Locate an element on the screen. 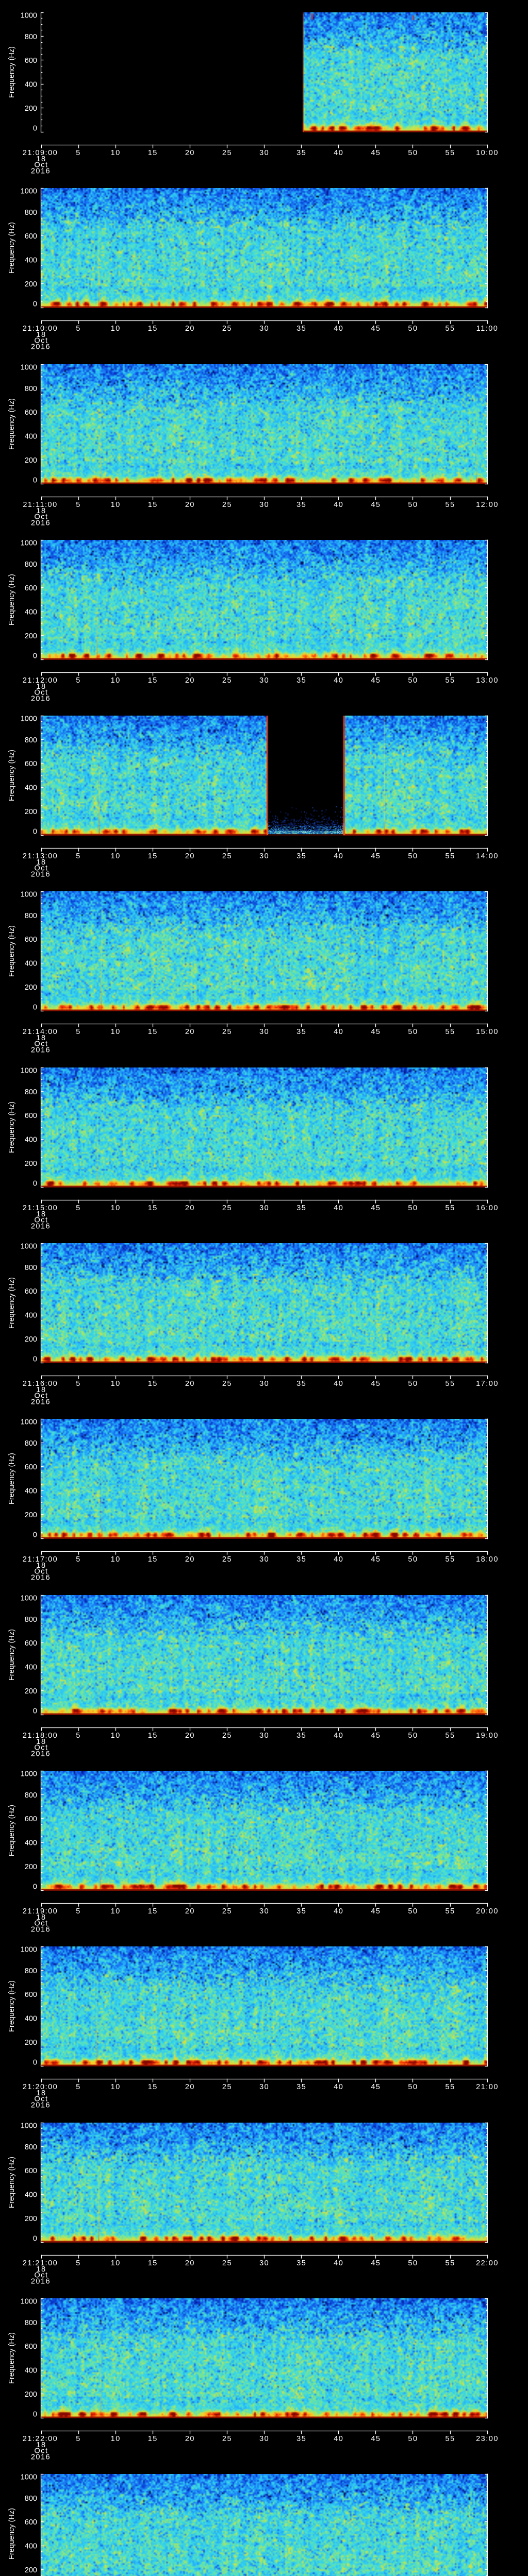 The height and width of the screenshot is (2576, 528). svg-text: 21:13:00 is located at coordinates (40, 856).